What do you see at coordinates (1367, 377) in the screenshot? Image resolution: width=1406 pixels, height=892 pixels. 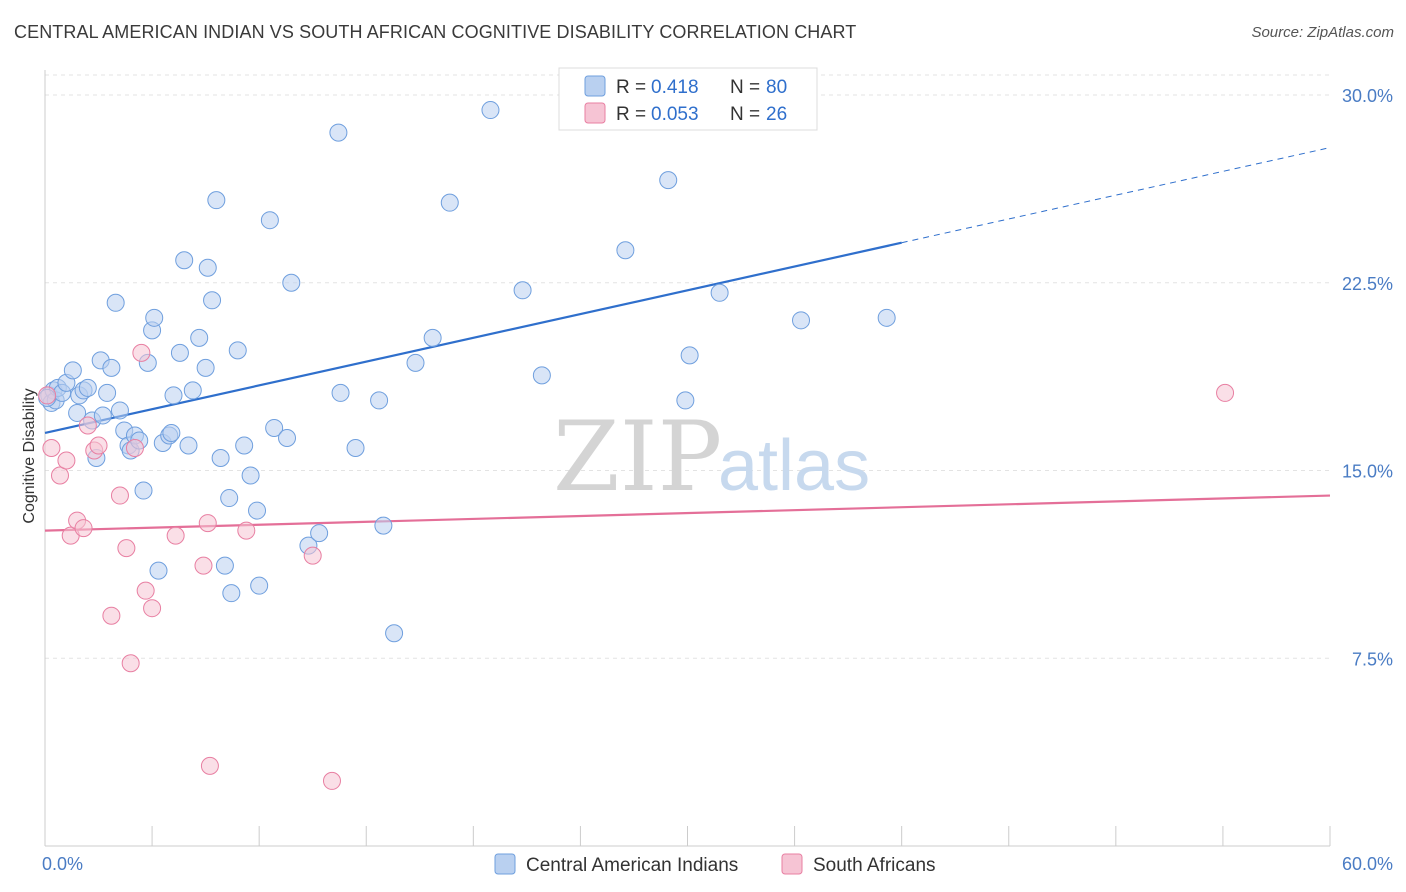 I see `y-tick-labels: 7.5% 15.0% 22.5% 30.0%` at bounding box center [1367, 377].